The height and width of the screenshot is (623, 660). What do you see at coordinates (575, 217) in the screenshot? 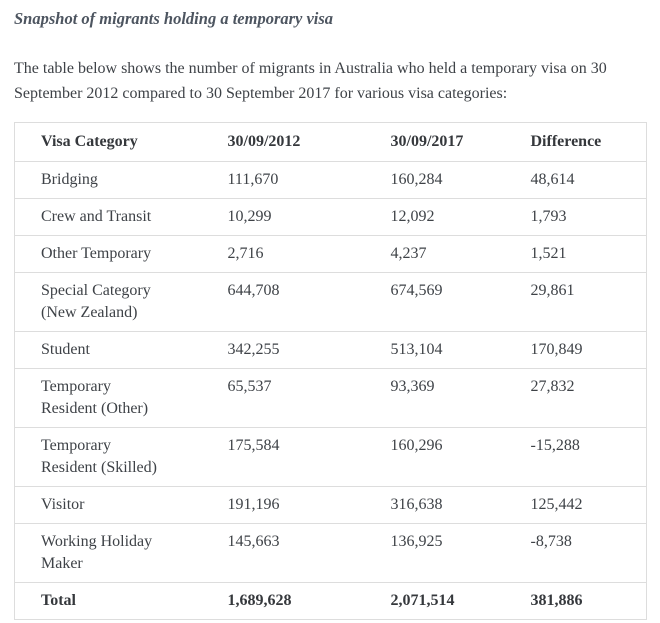
I see `cell-difference-value: 1,793` at bounding box center [575, 217].